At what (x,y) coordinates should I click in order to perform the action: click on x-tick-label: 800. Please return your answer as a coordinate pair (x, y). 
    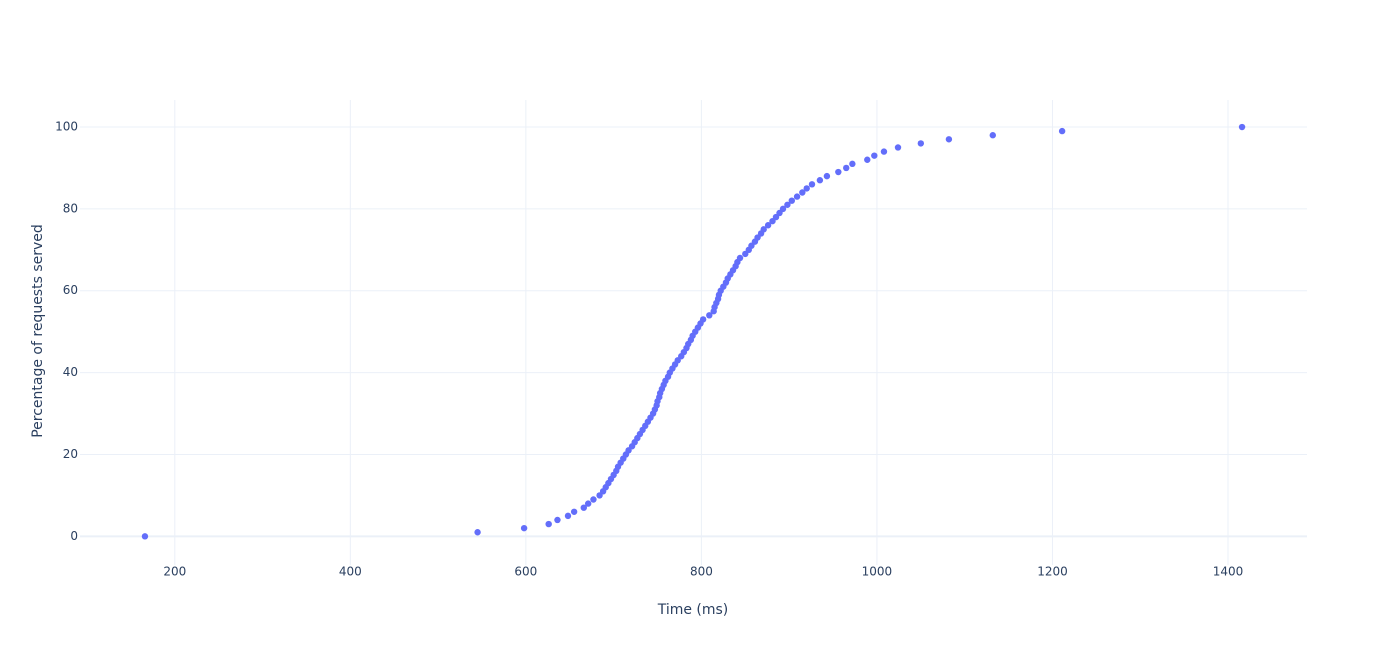
    Looking at the image, I should click on (701, 572).